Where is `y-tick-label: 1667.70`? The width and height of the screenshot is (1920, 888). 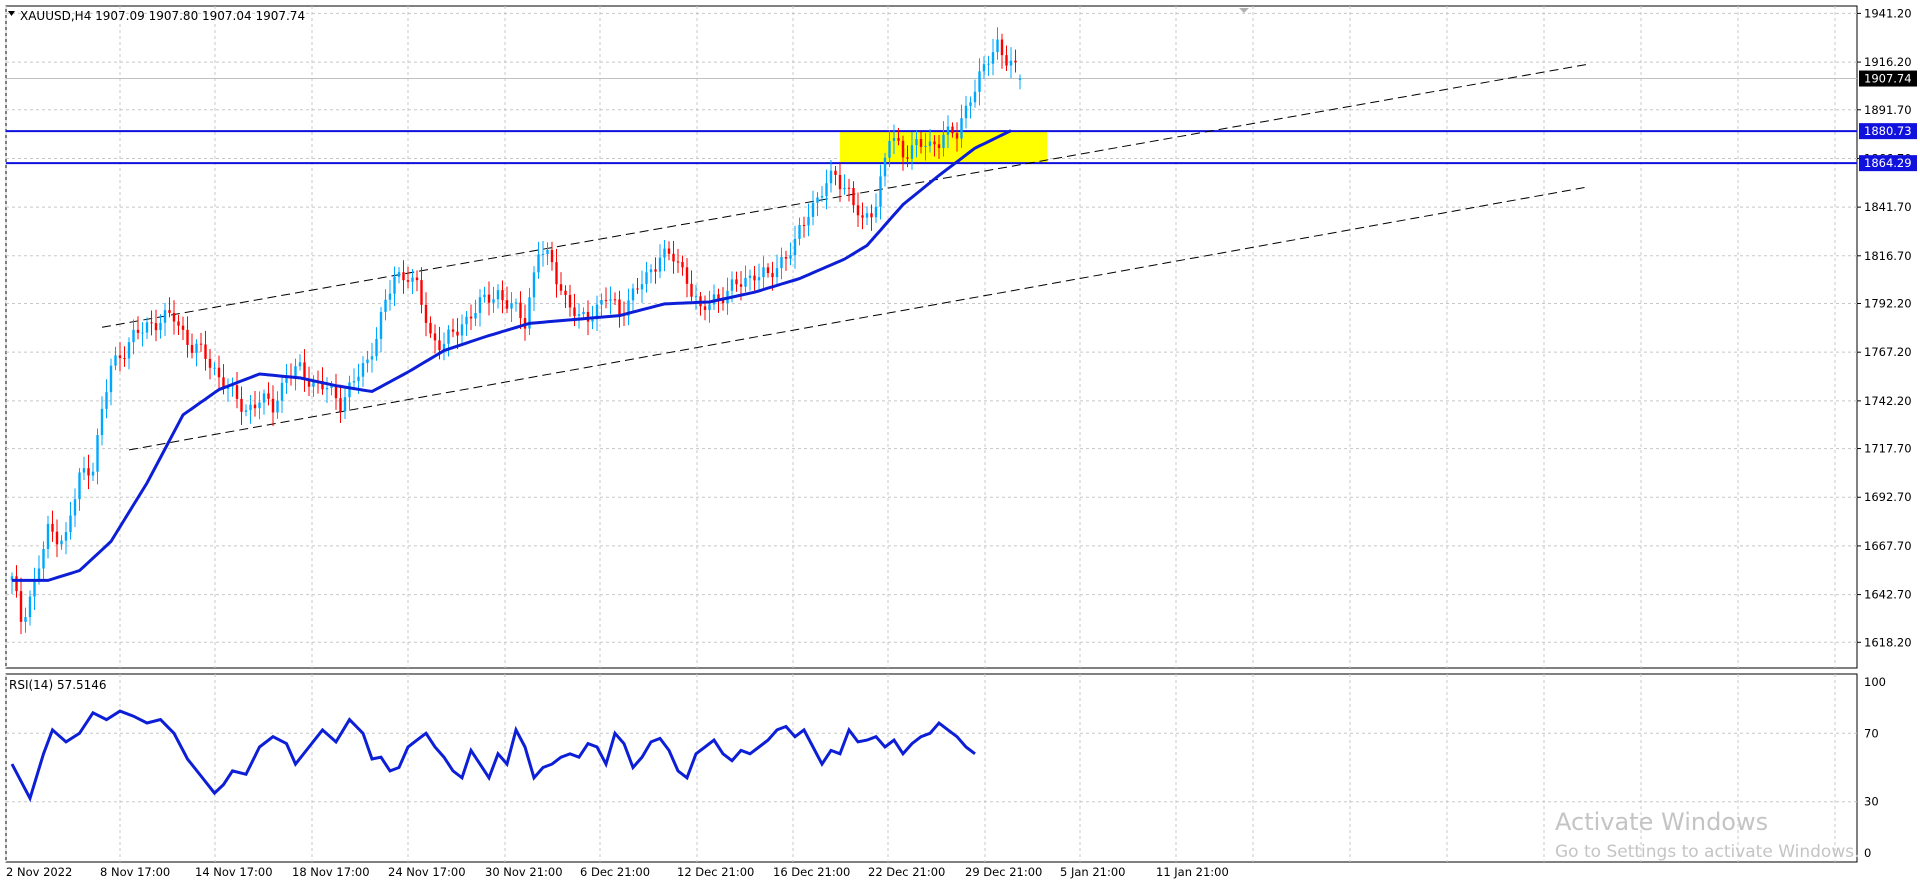 y-tick-label: 1667.70 is located at coordinates (1888, 546).